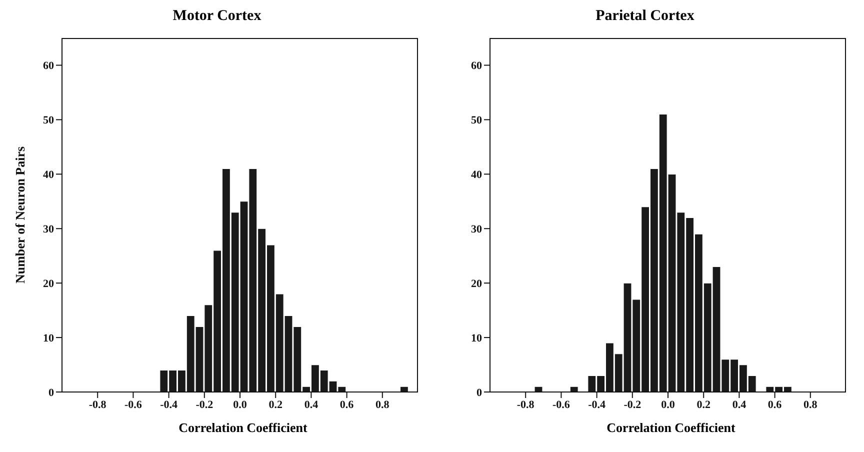  I want to click on chart-title: Parietal Cortex, so click(645, 17).